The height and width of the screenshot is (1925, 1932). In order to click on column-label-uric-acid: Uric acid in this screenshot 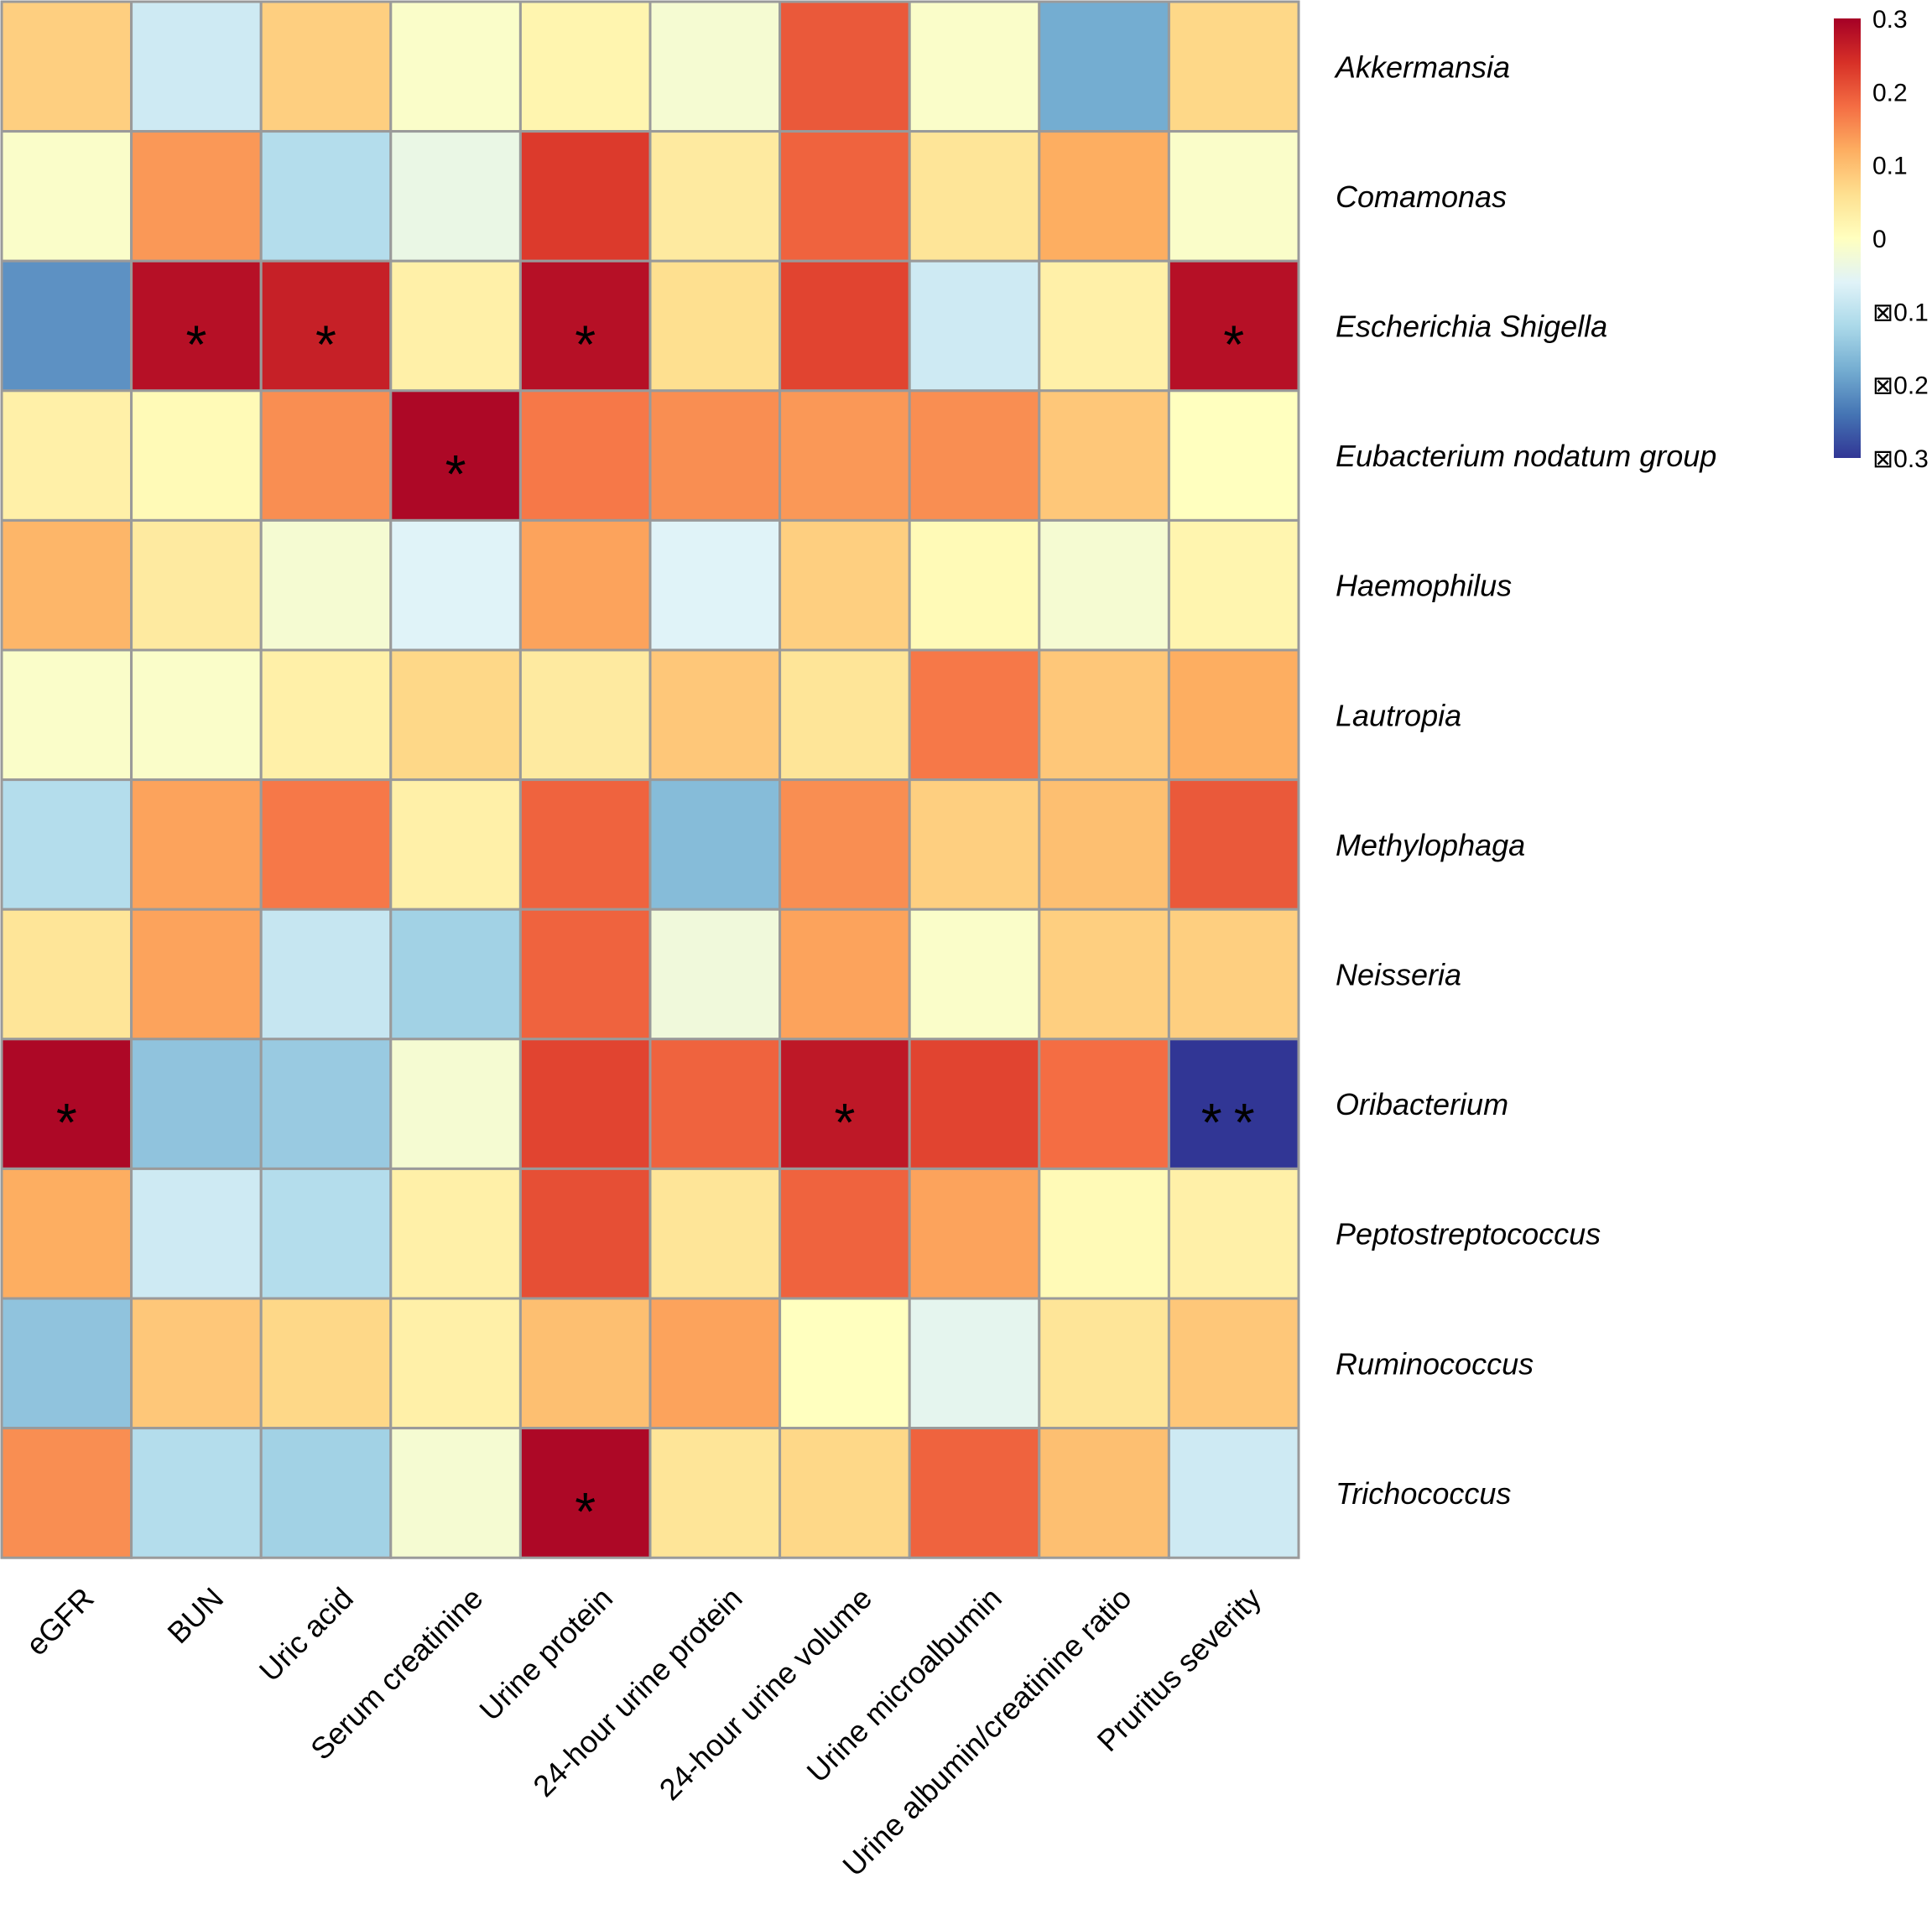, I will do `click(306, 1635)`.